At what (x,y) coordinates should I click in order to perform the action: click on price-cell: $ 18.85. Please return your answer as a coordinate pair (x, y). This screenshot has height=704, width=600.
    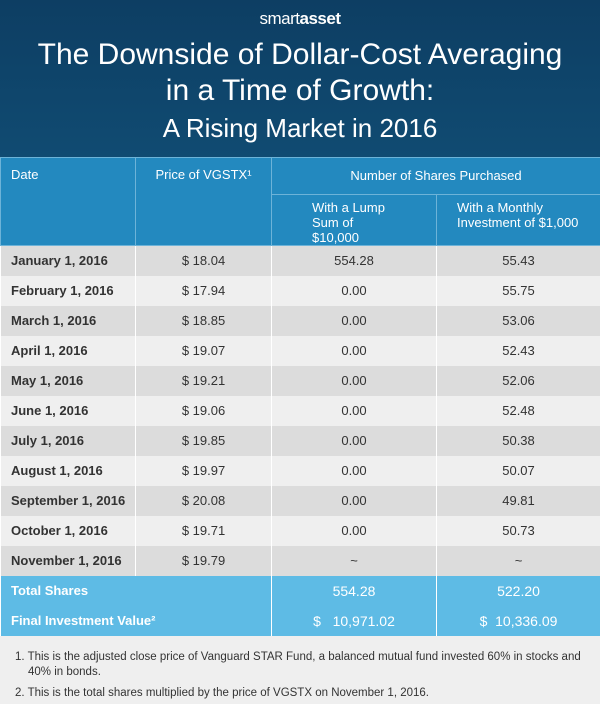
    Looking at the image, I should click on (203, 320).